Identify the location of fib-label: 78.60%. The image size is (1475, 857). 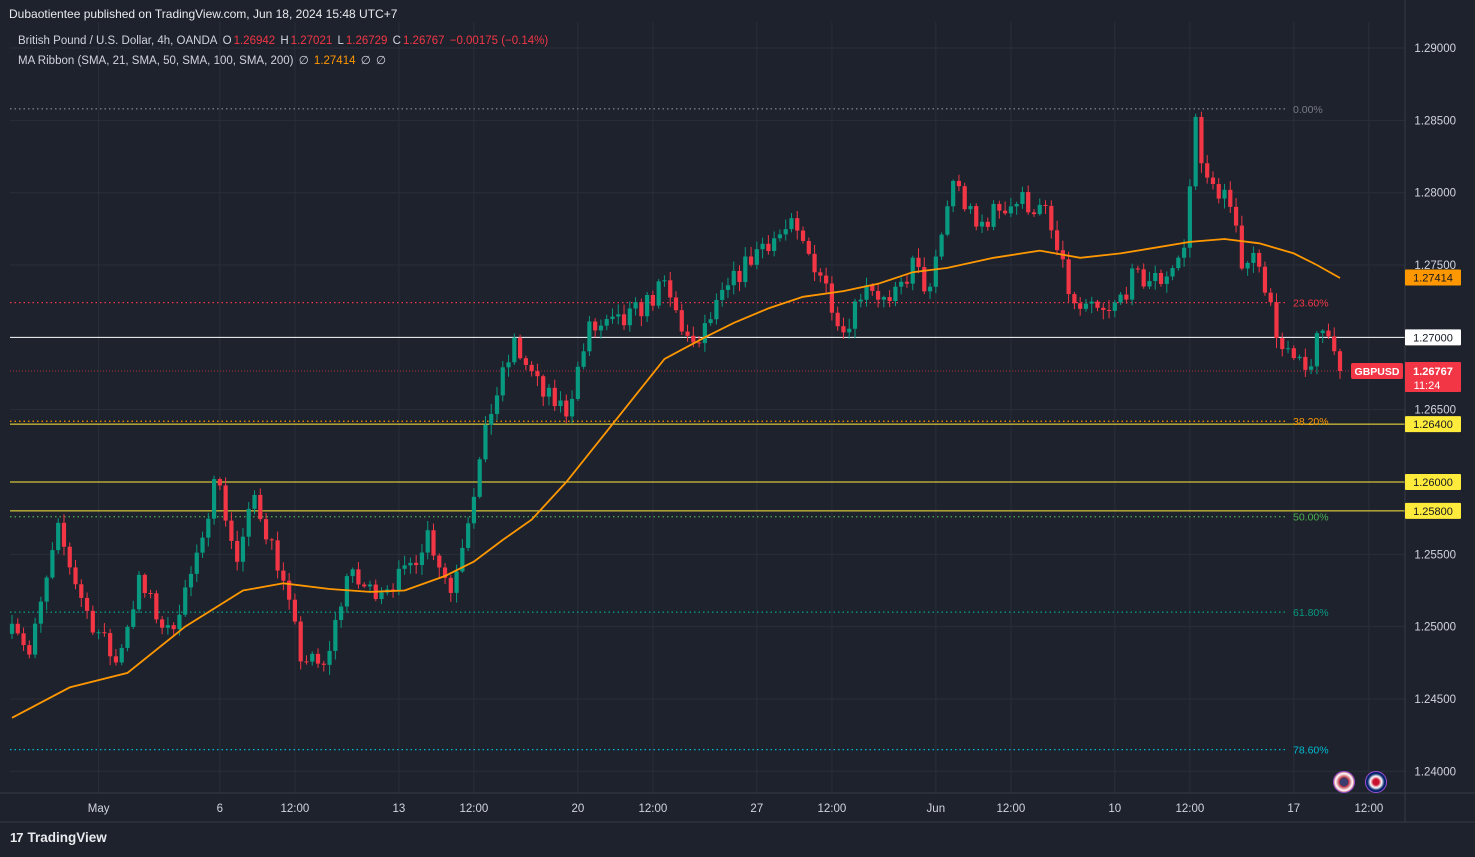
(1311, 751).